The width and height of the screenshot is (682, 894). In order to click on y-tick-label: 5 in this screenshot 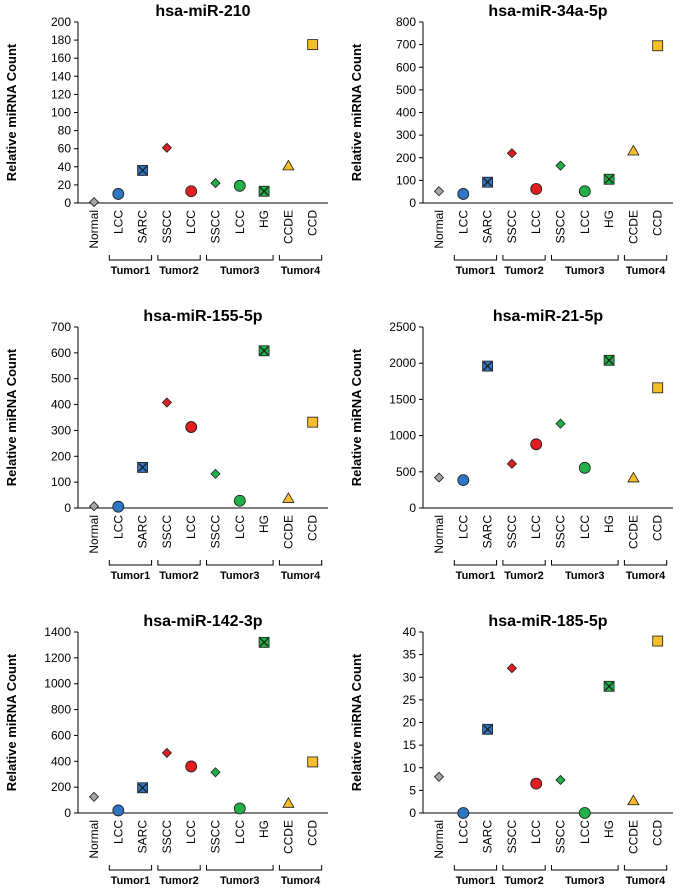, I will do `click(412, 790)`.